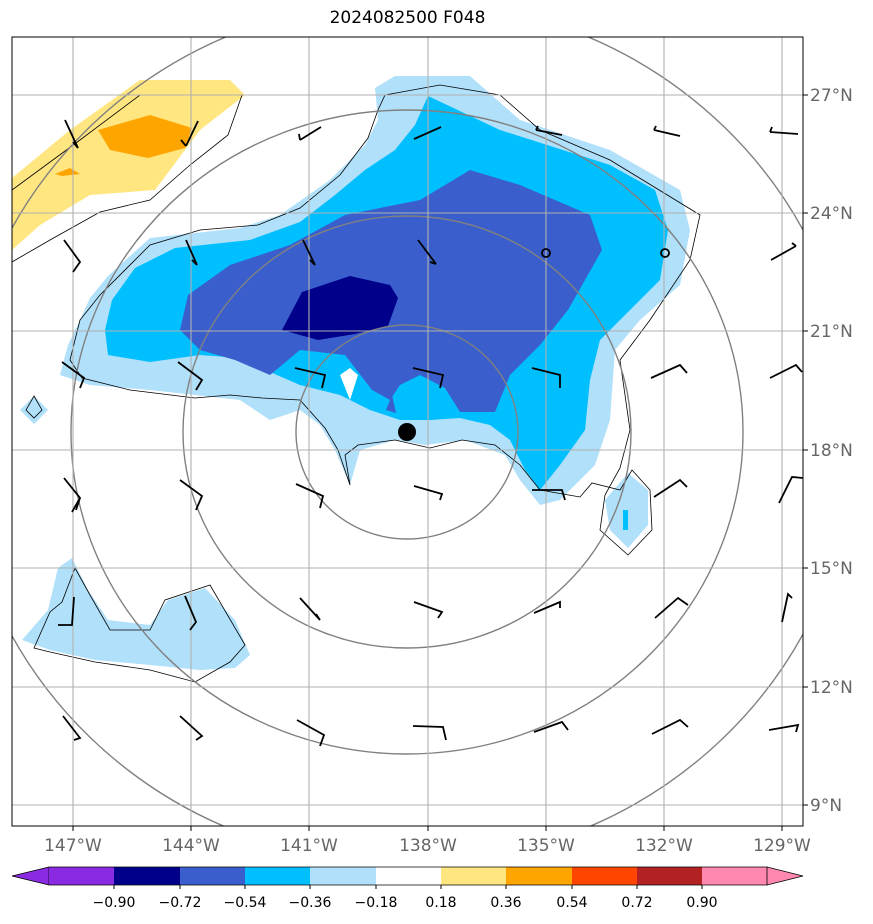 This screenshot has width=873, height=924. I want to click on lon-label: 141°W, so click(309, 846).